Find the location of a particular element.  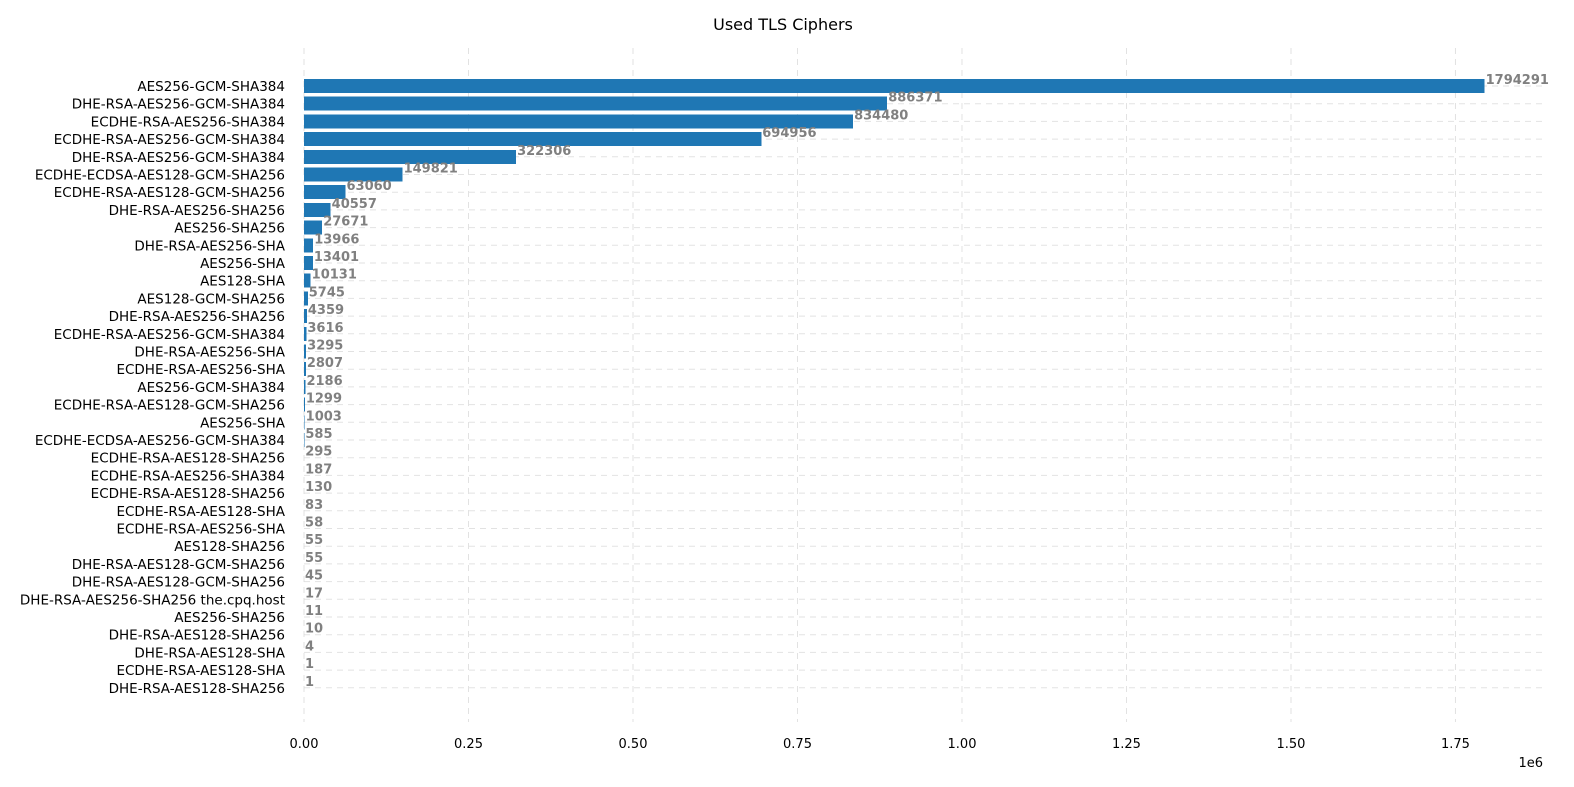

bar-value-label: 2807 is located at coordinates (325, 363).